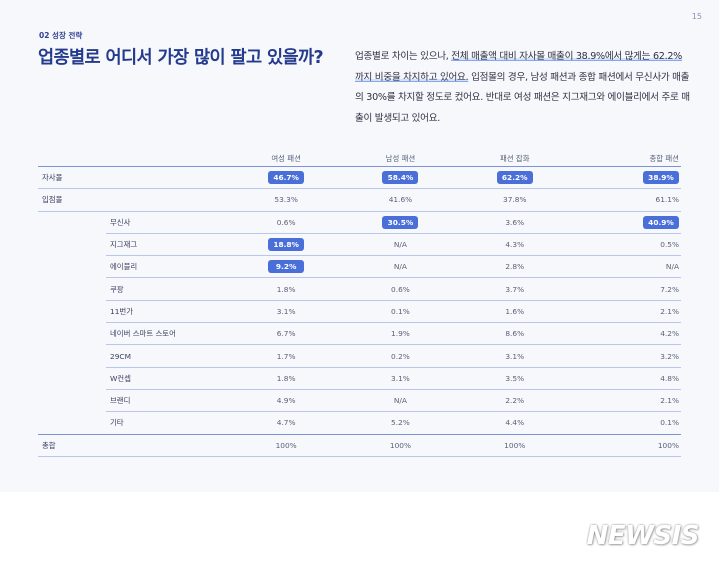  I want to click on highlight-badge: 30.5%, so click(400, 222).